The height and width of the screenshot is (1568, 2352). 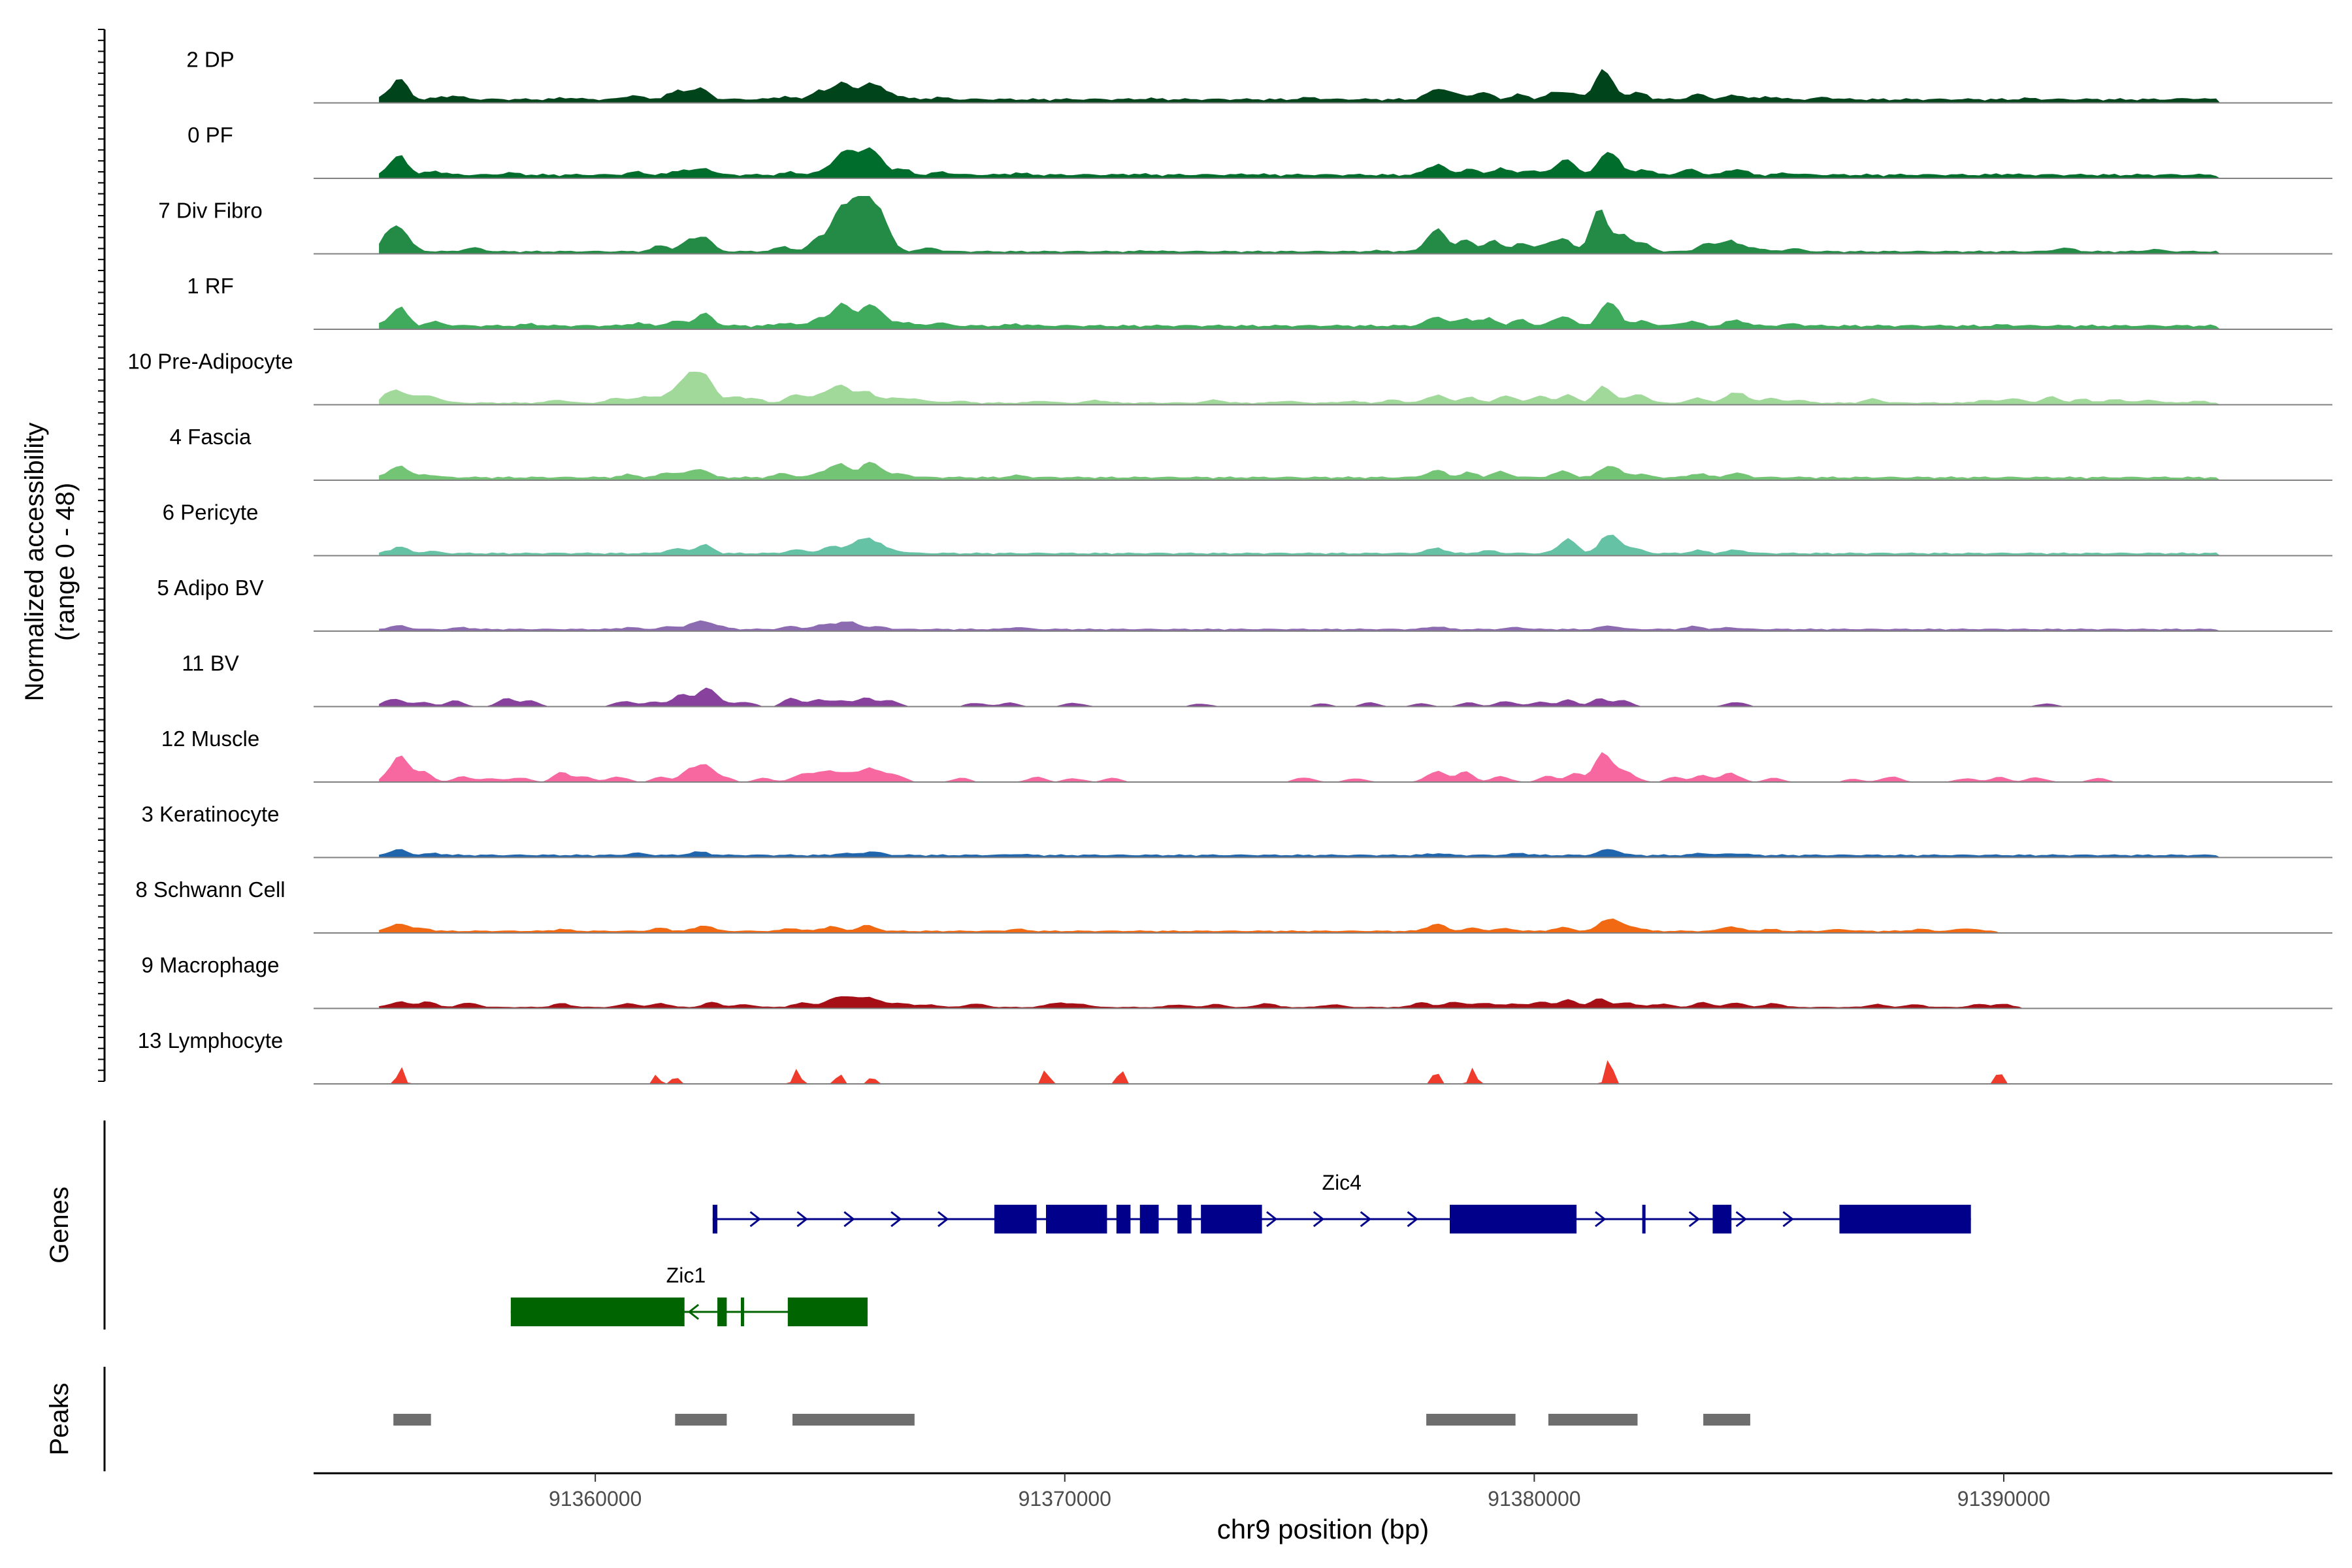 What do you see at coordinates (59, 1225) in the screenshot?
I see `genes-panel-label: Genes` at bounding box center [59, 1225].